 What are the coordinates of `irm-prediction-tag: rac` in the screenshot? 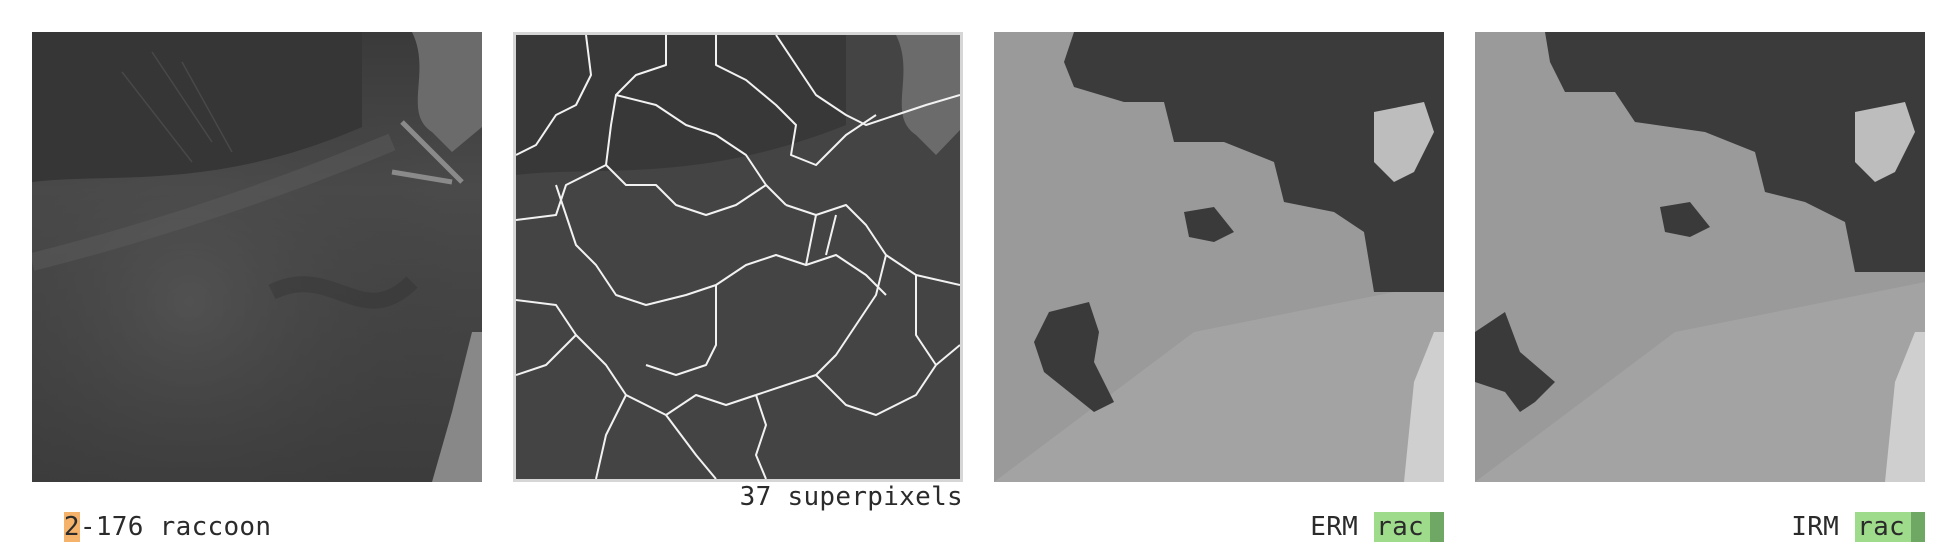 It's located at (1890, 527).